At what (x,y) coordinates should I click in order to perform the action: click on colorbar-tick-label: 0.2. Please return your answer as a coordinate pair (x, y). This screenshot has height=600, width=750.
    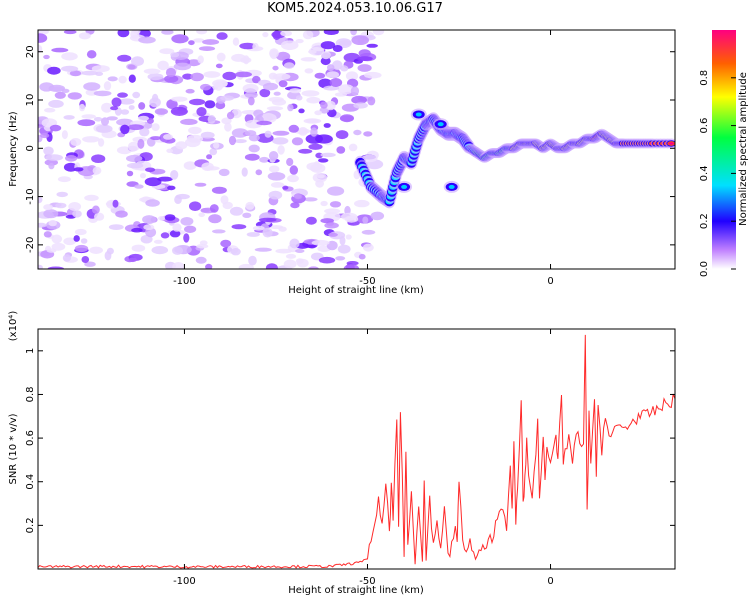
    Looking at the image, I should click on (704, 221).